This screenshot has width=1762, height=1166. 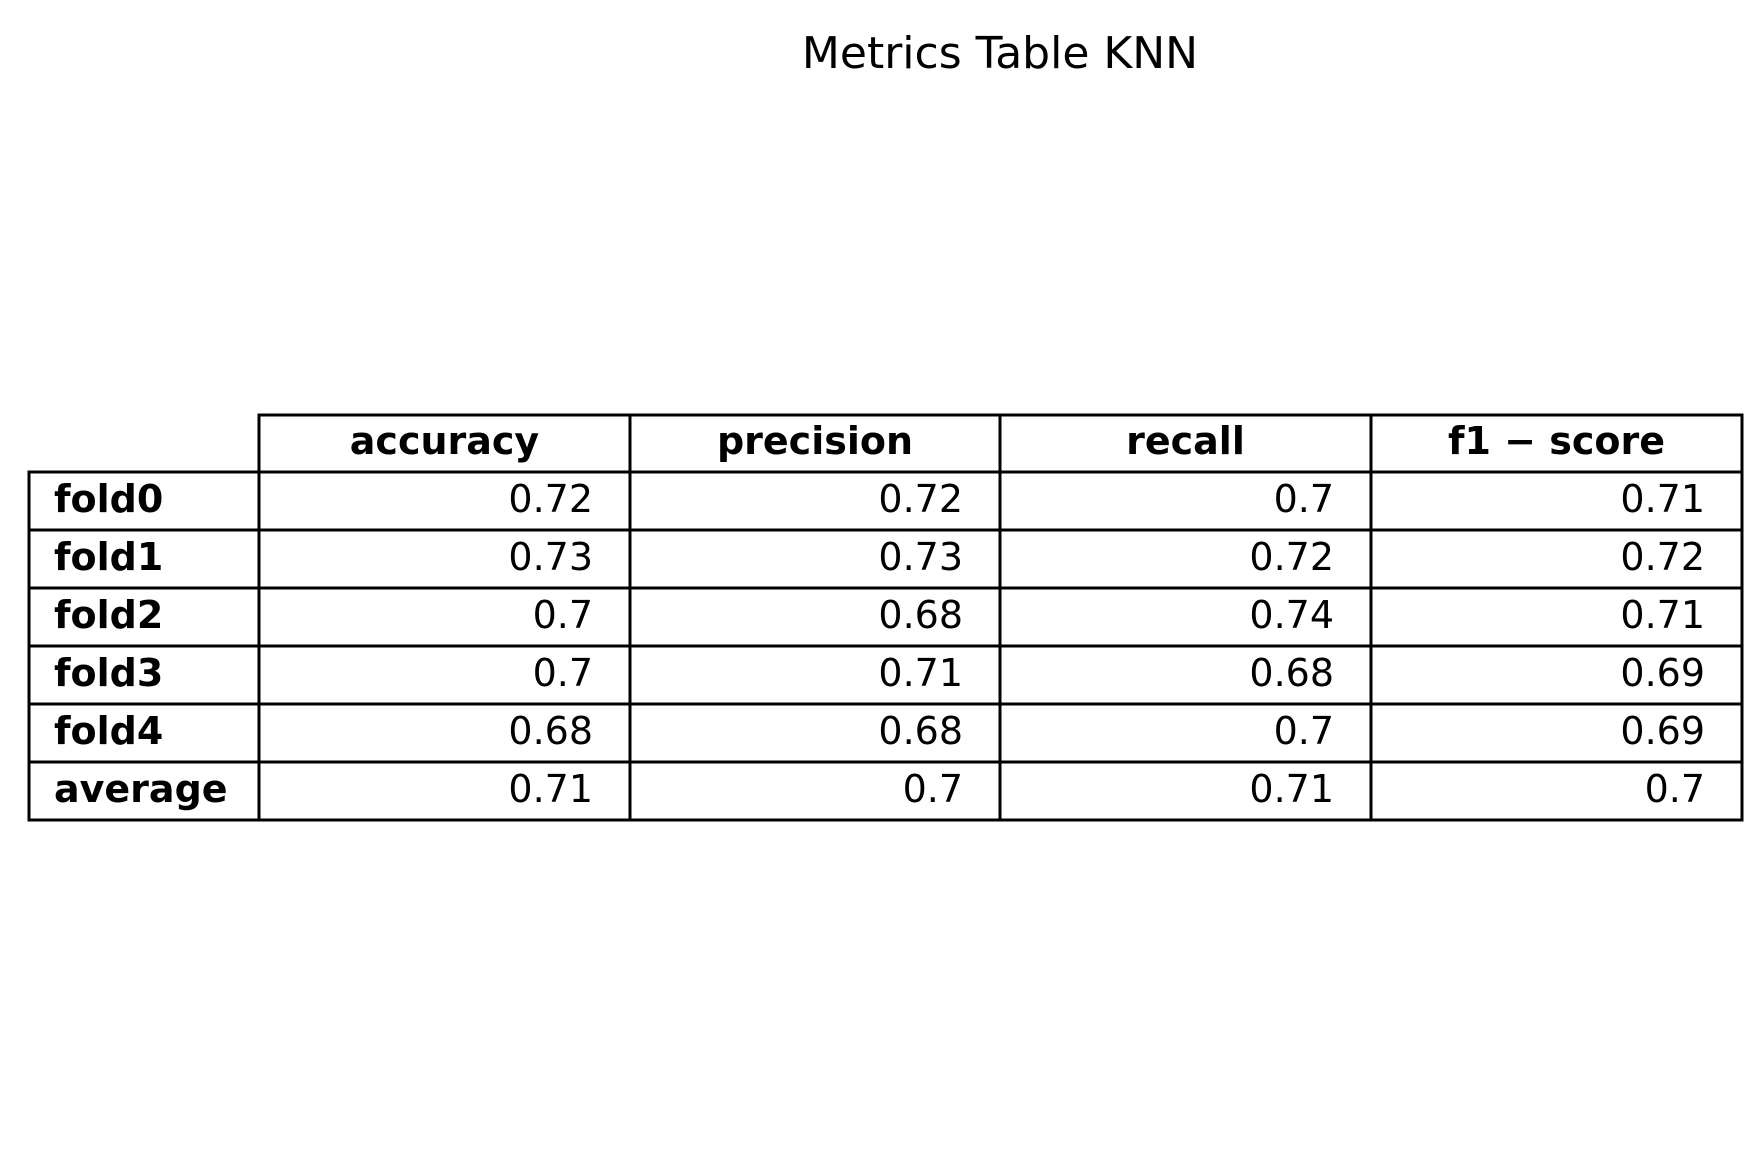 I want to click on chart-title: Metrics Table KNN, so click(x=1000, y=53).